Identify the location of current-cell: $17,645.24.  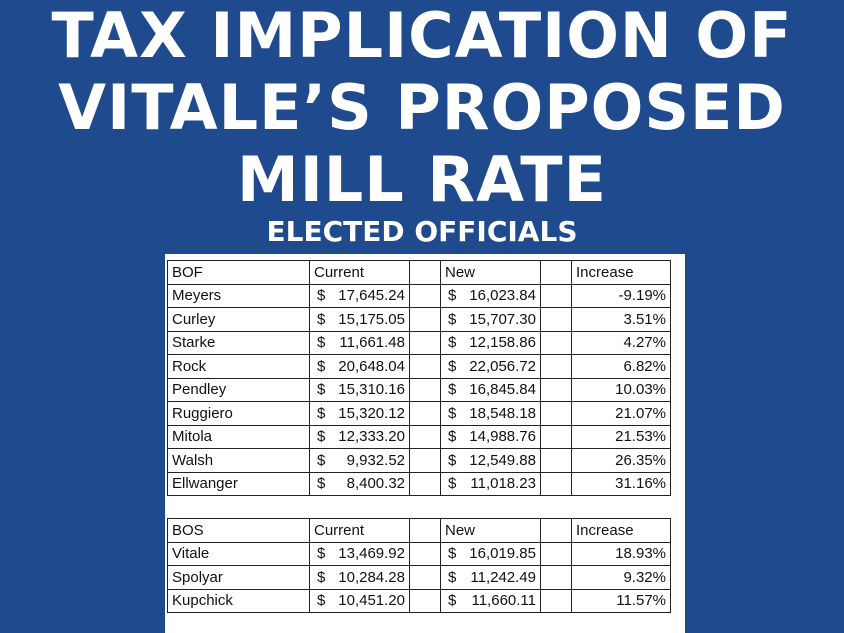
(359, 295).